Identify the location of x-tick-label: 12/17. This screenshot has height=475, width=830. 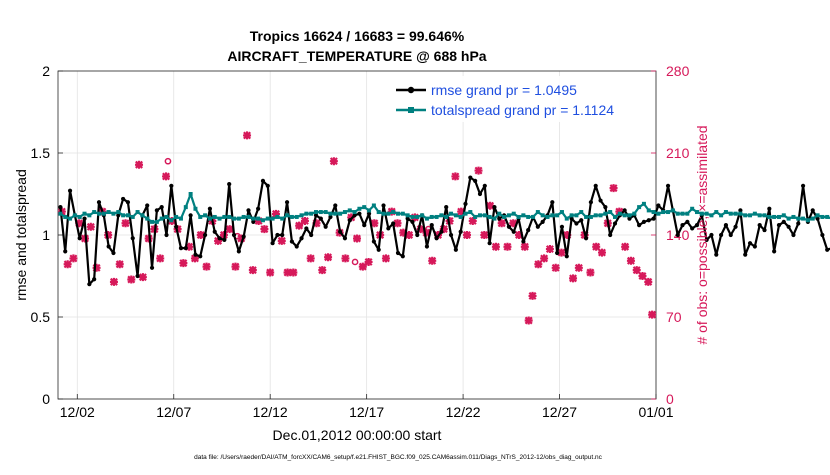
(366, 412).